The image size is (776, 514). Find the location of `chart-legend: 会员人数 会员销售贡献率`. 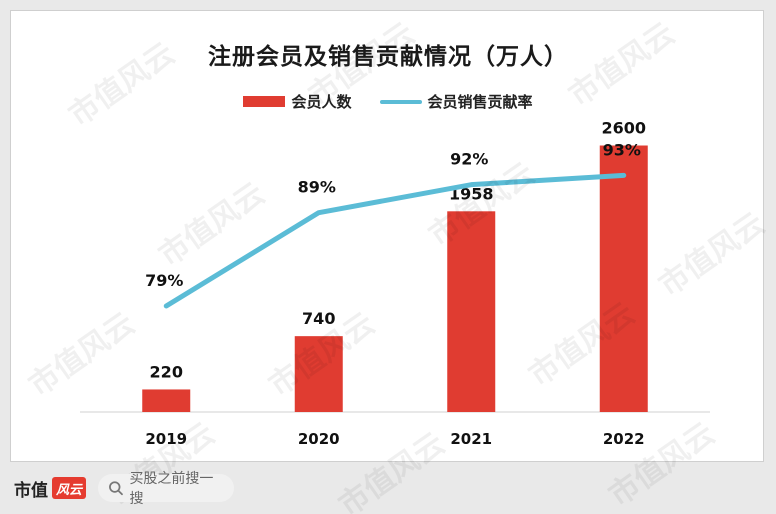

chart-legend: 会员人数 会员销售贡献率 is located at coordinates (388, 101).